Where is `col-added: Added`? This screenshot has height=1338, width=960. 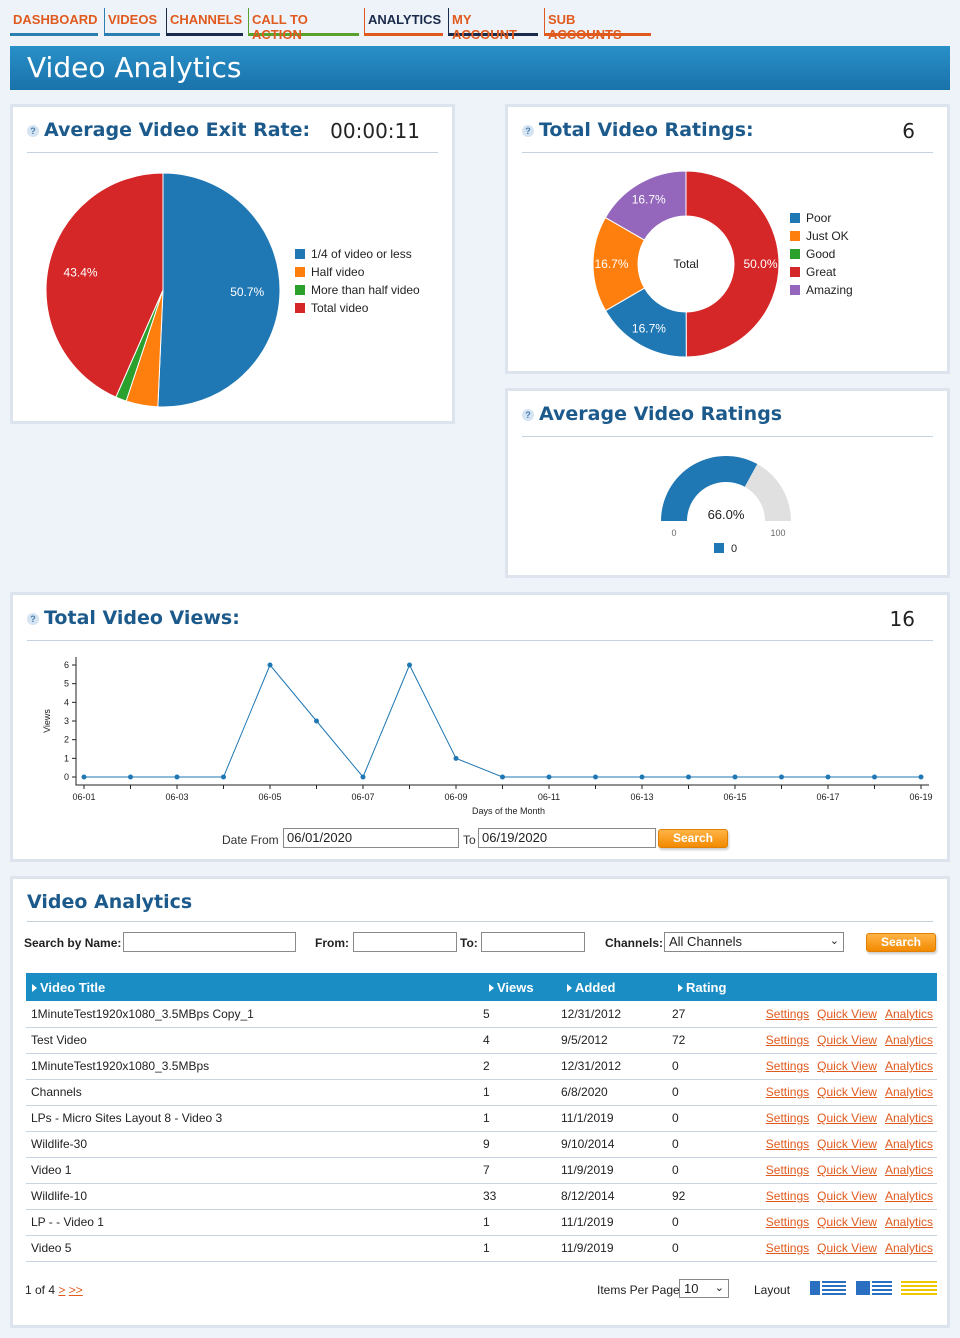
col-added: Added is located at coordinates (616, 987).